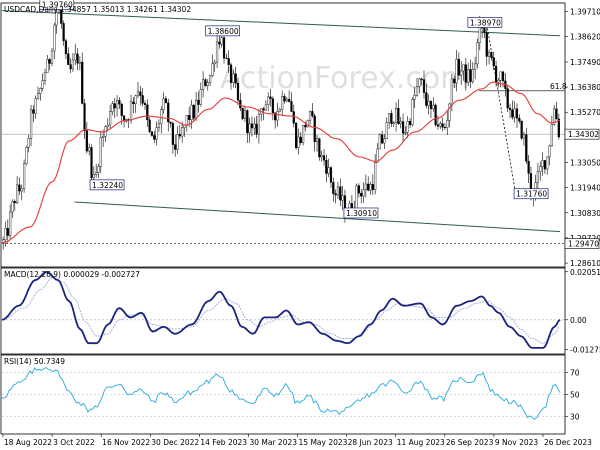 This screenshot has height=450, width=600. Describe the element at coordinates (585, 272) in the screenshot. I see `macd-y-tick-label: 0.020518` at that location.